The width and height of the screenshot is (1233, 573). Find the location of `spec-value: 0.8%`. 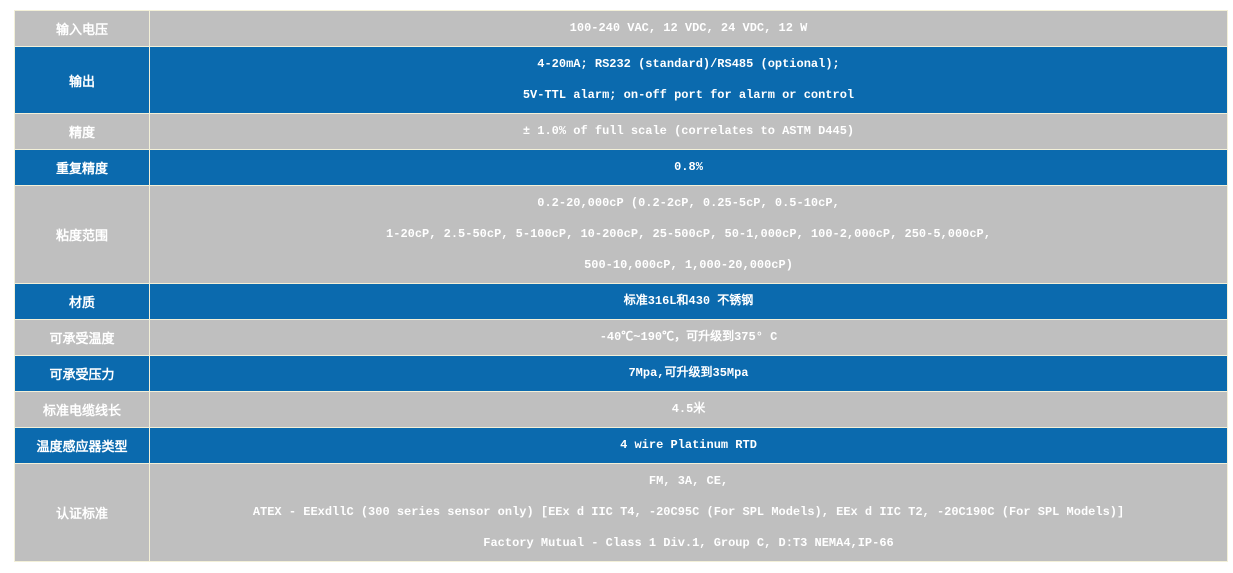

spec-value: 0.8% is located at coordinates (688, 167).